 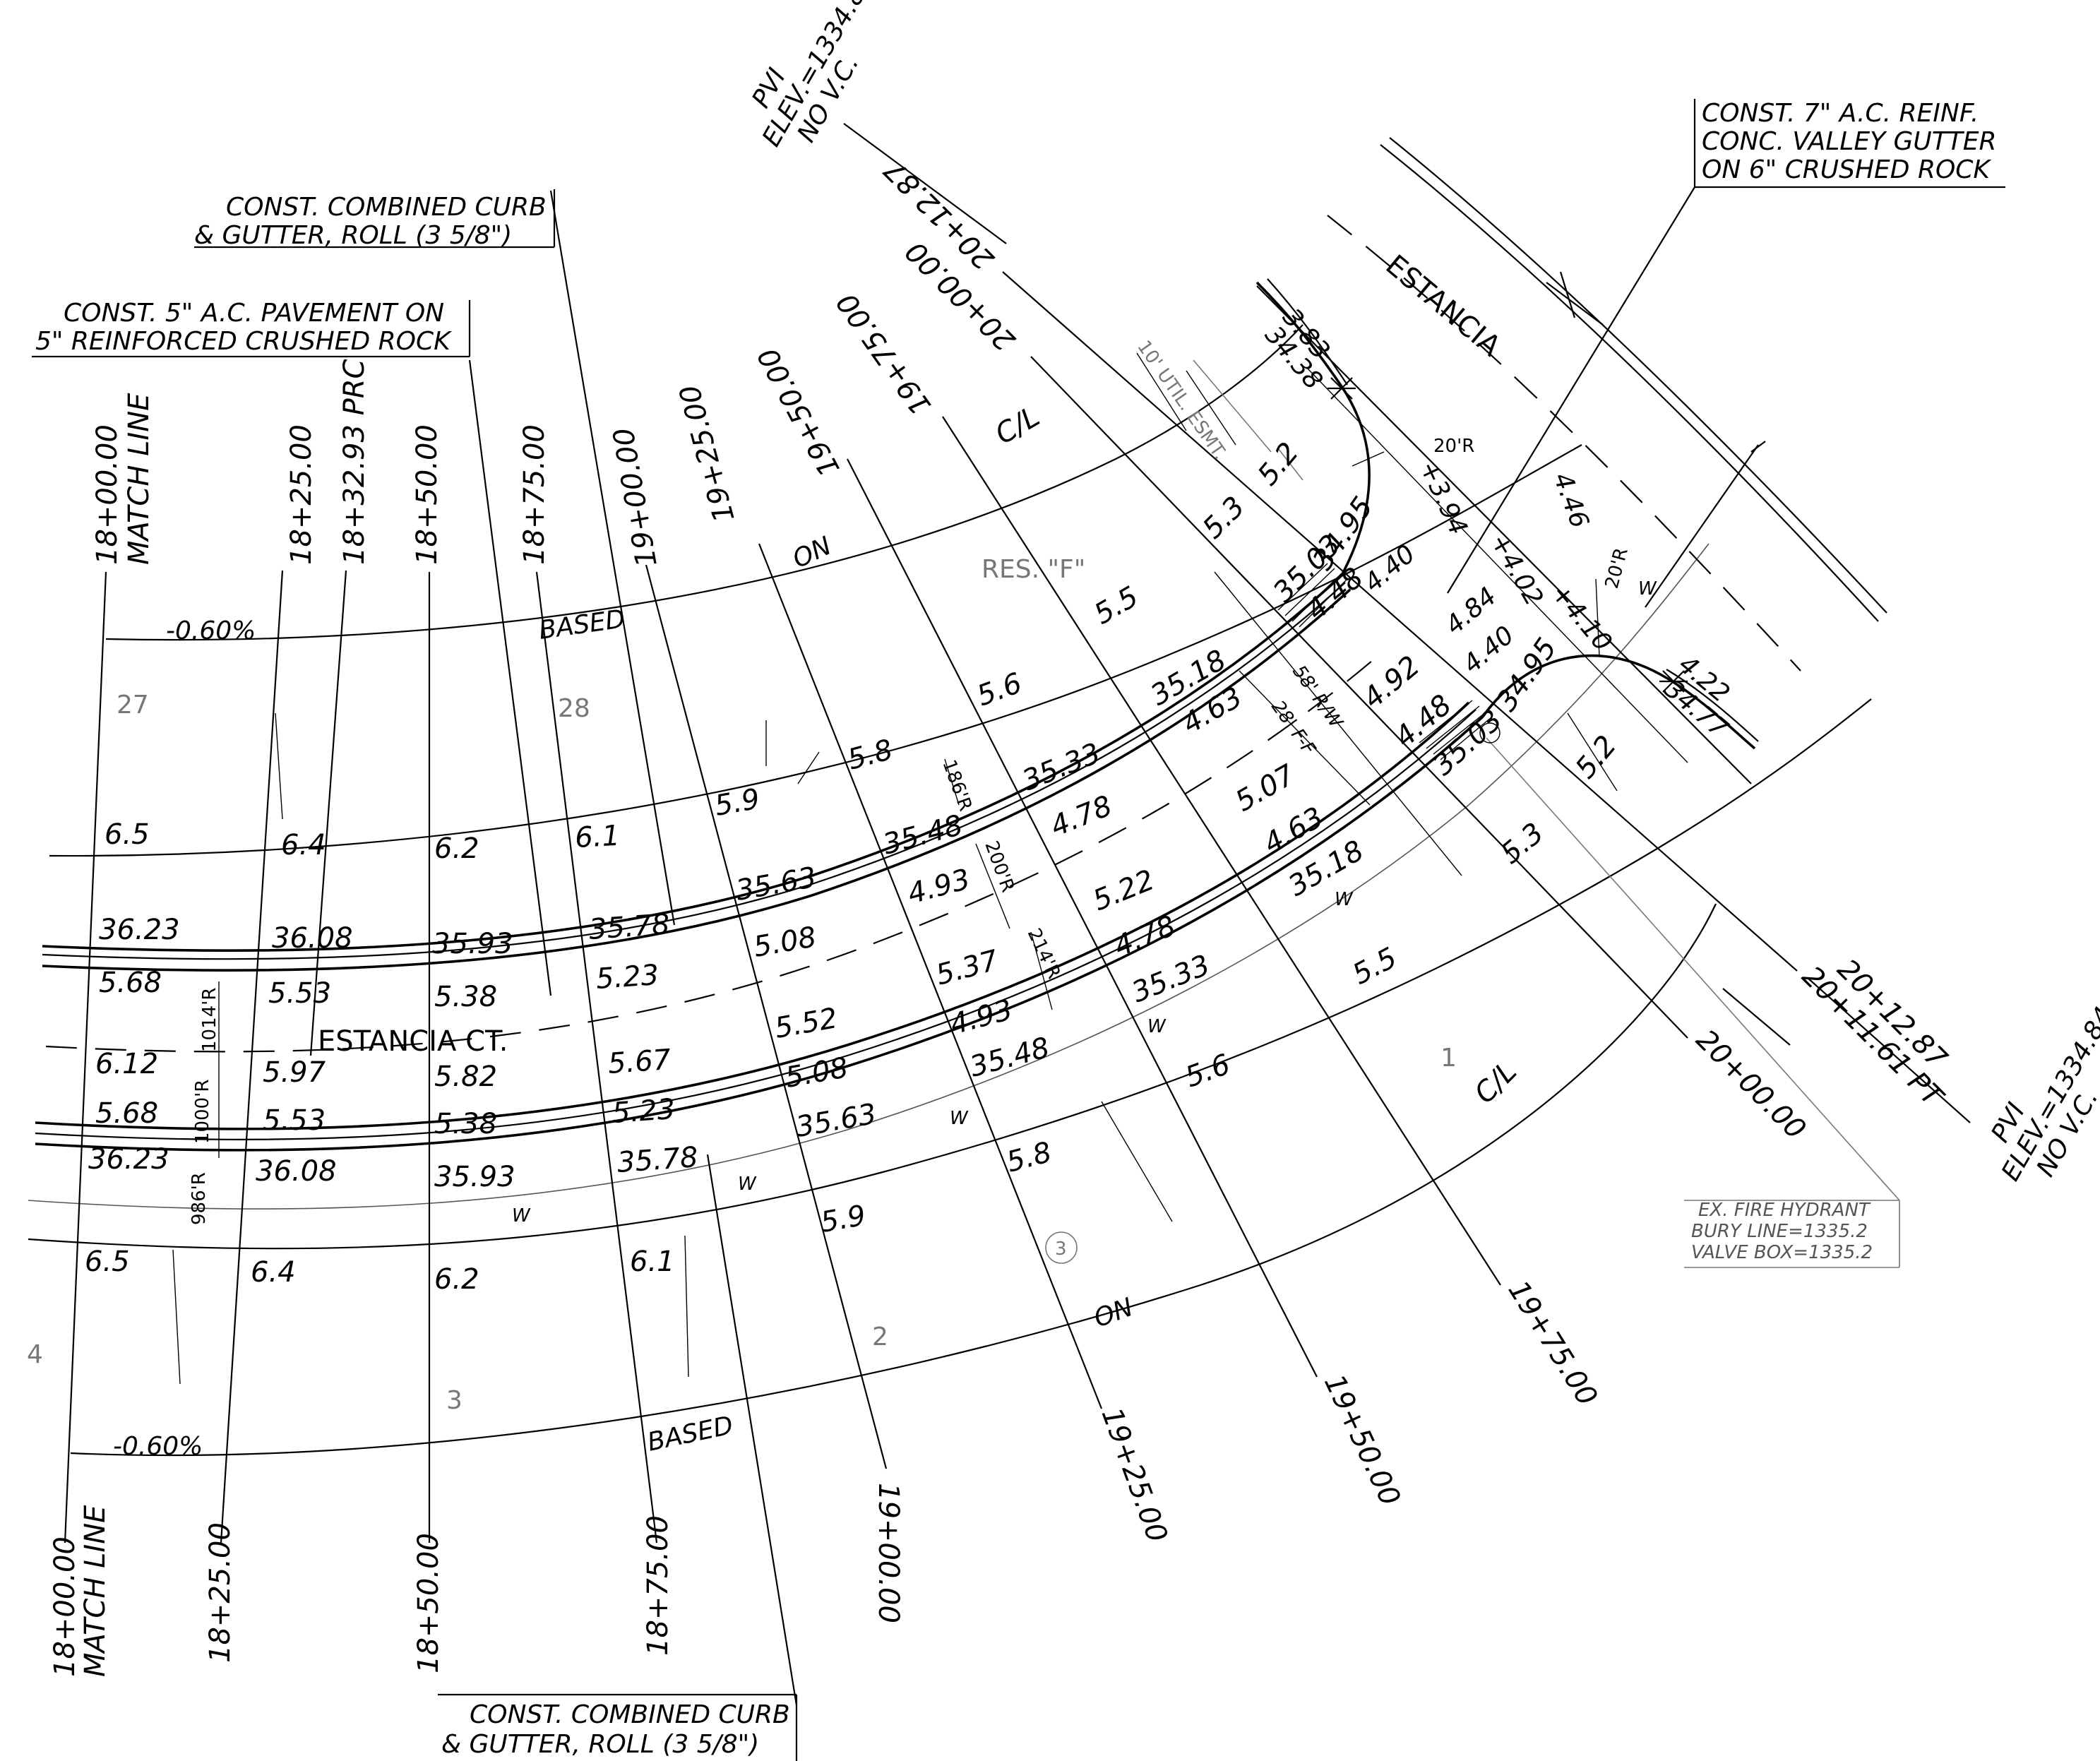 I want to click on elev-top-6-2: 6.2, so click(x=457, y=848).